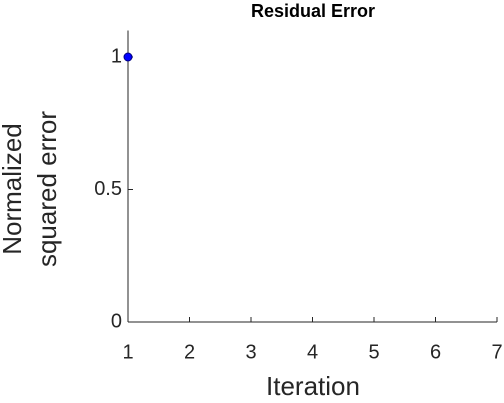 This screenshot has height=403, width=504. What do you see at coordinates (313, 11) in the screenshot?
I see `chart-title: Residual Error` at bounding box center [313, 11].